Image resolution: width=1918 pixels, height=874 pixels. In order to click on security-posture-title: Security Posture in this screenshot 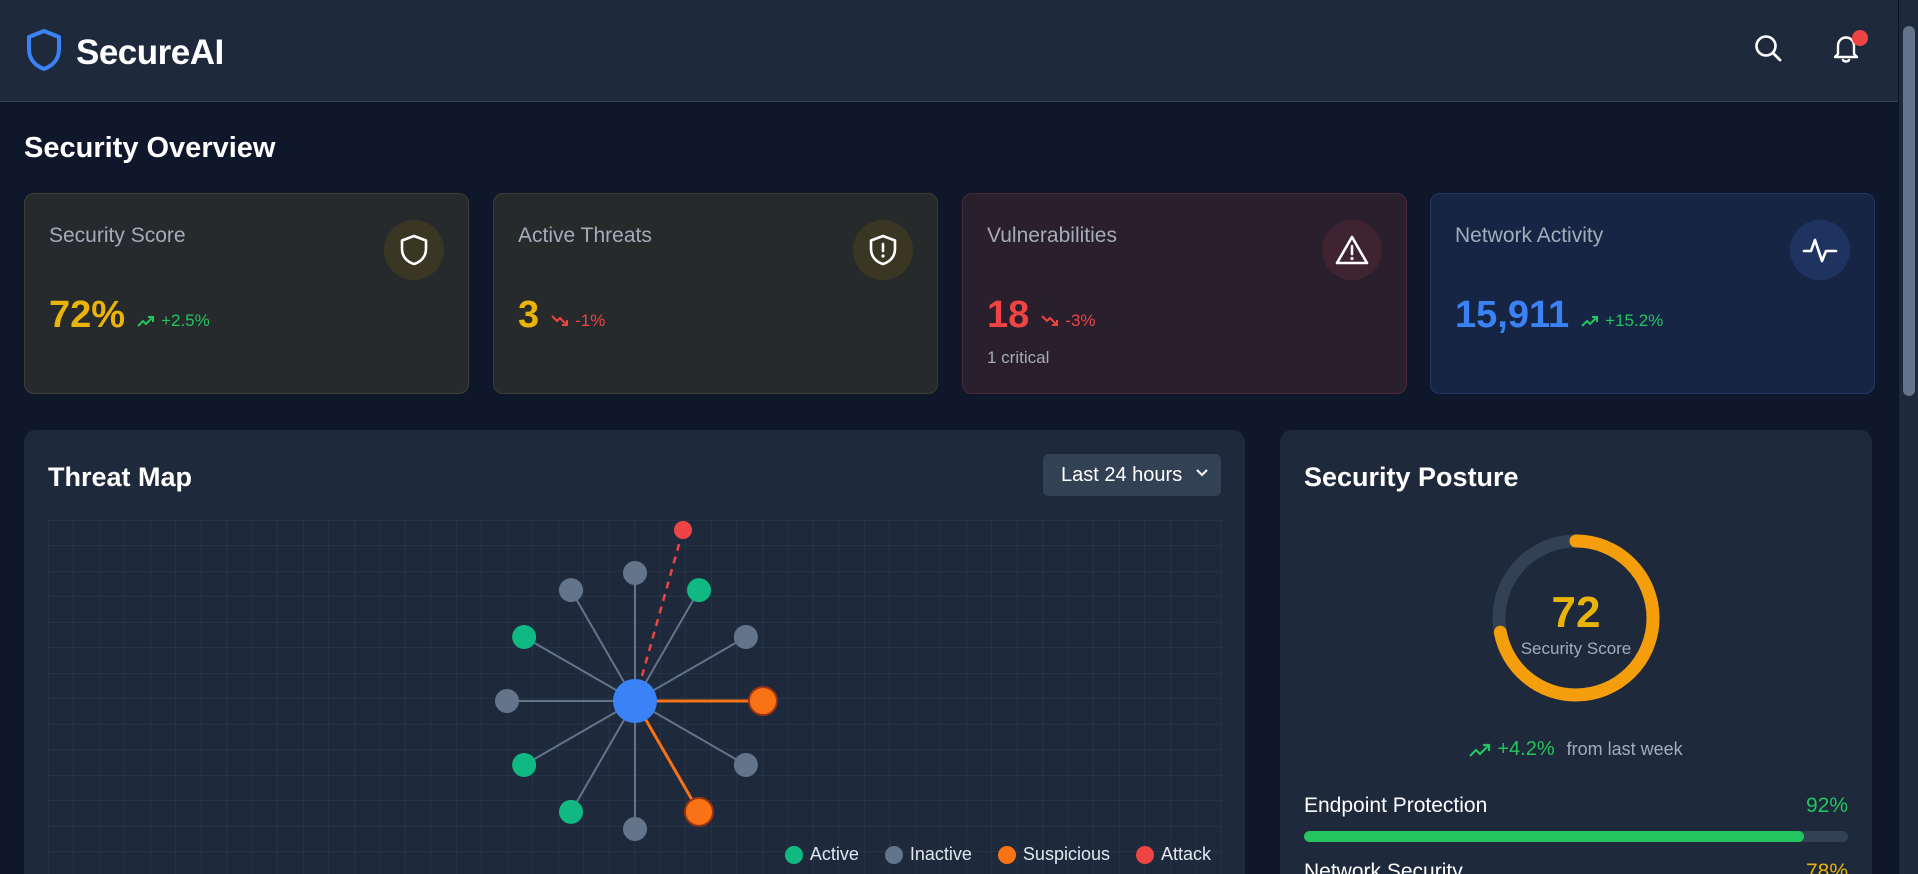, I will do `click(1411, 477)`.